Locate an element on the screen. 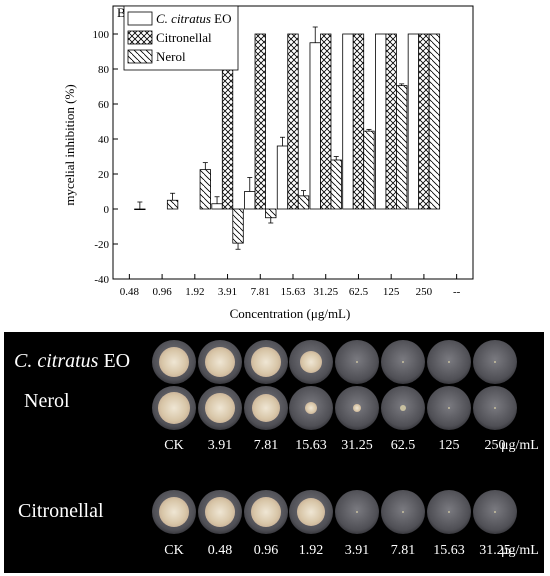 Image resolution: width=550 pixels, height=576 pixels. y-tick-label: 60 is located at coordinates (104, 105).